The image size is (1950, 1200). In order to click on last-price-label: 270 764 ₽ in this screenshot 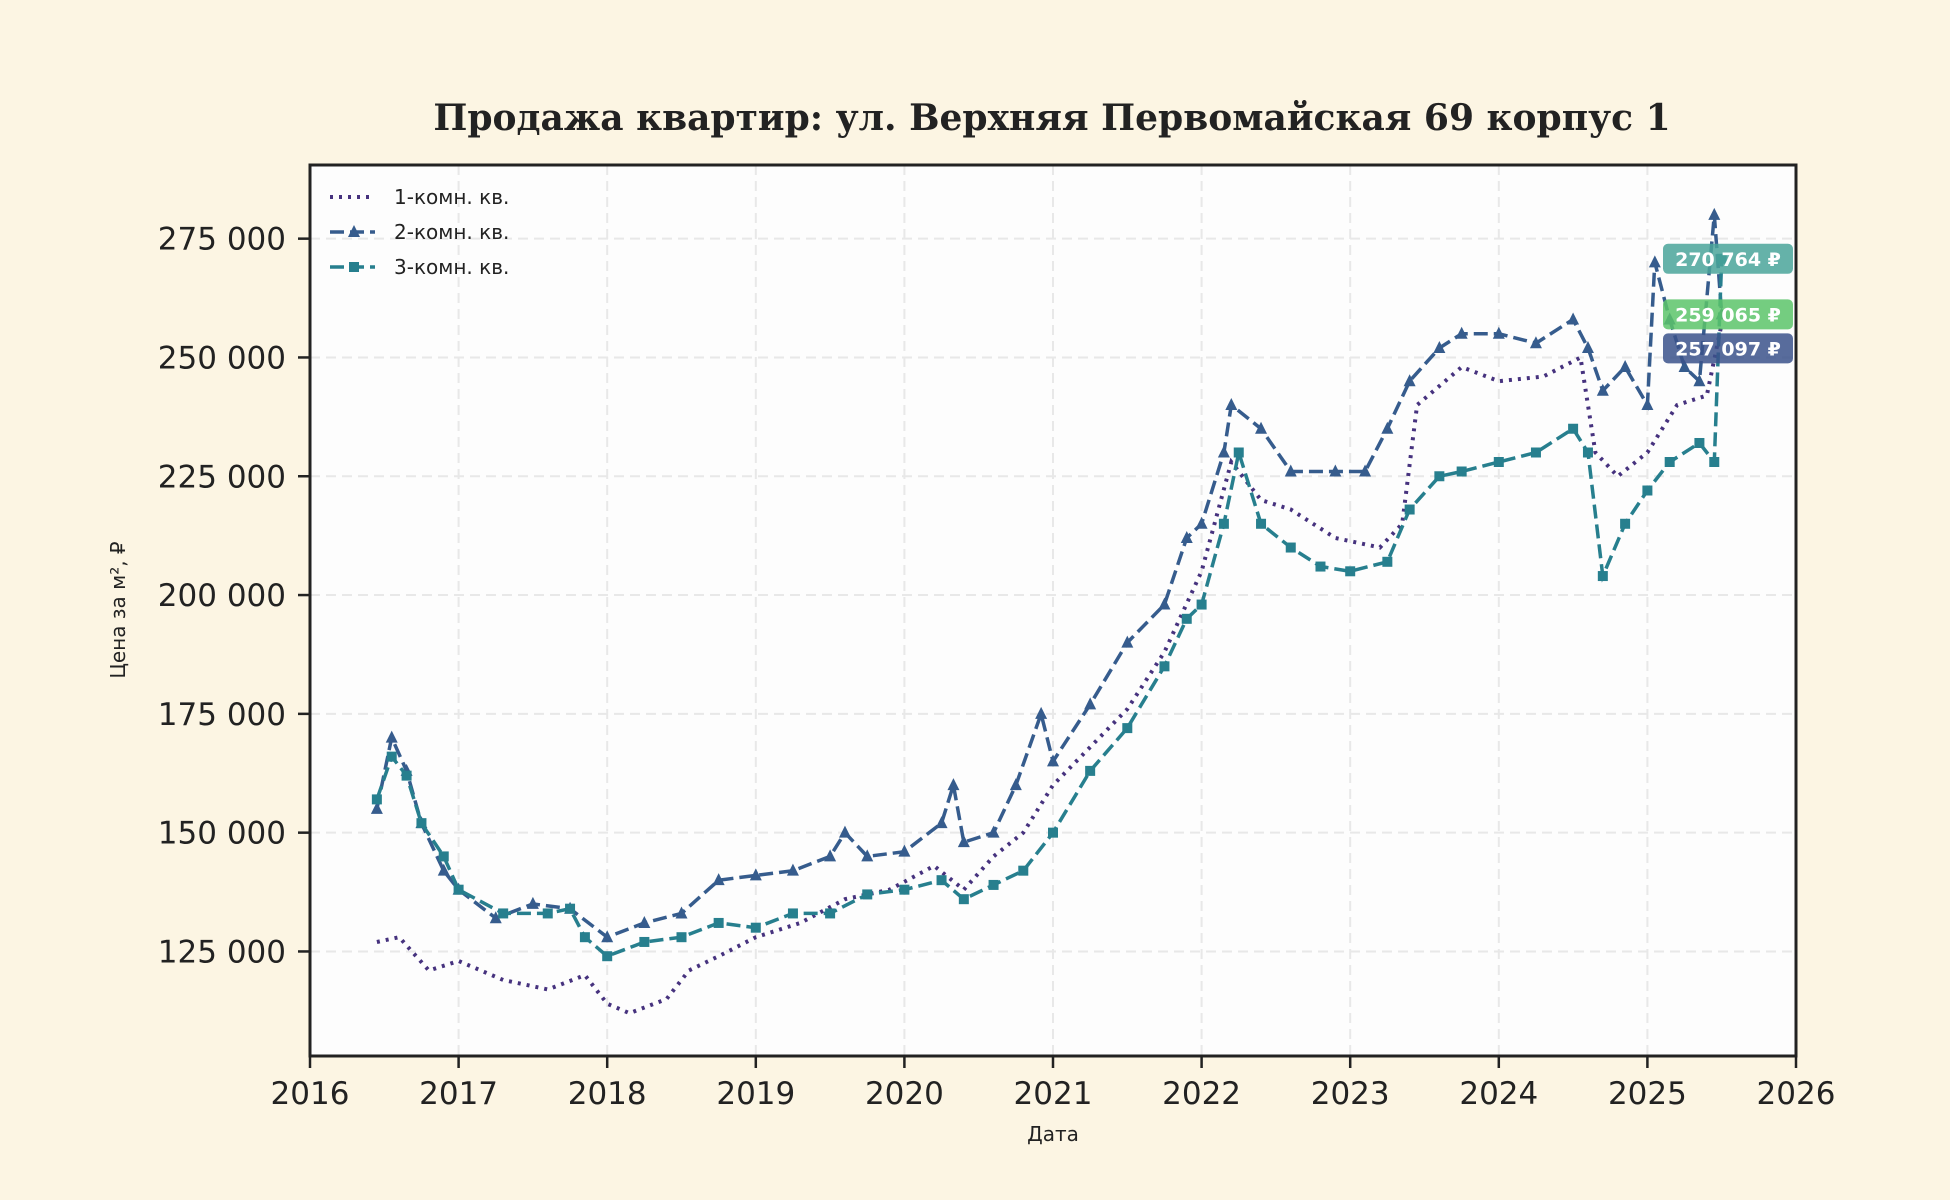, I will do `click(1728, 258)`.